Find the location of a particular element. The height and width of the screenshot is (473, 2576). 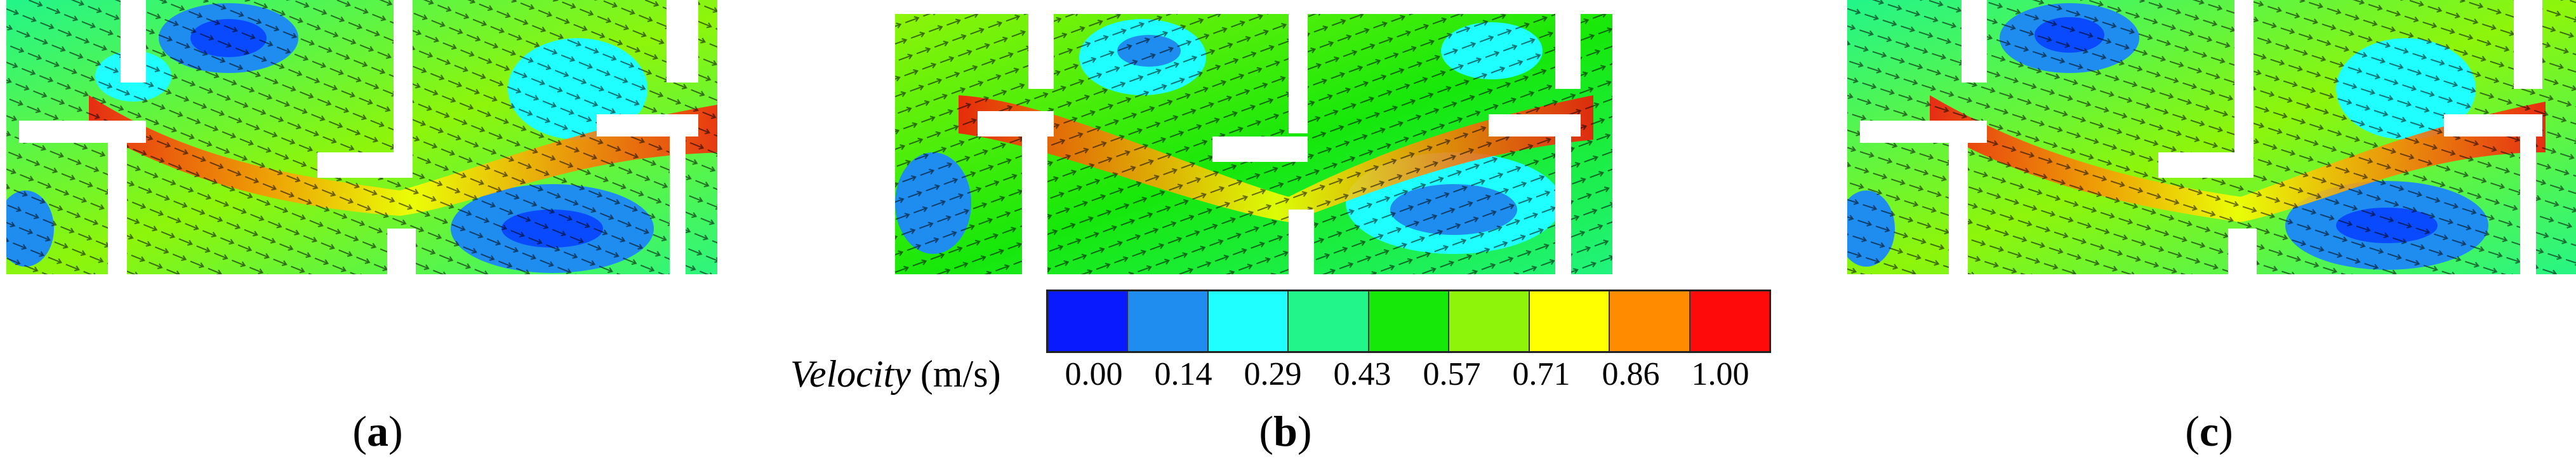

colorbar-tick-label: 0.86 is located at coordinates (1631, 374).